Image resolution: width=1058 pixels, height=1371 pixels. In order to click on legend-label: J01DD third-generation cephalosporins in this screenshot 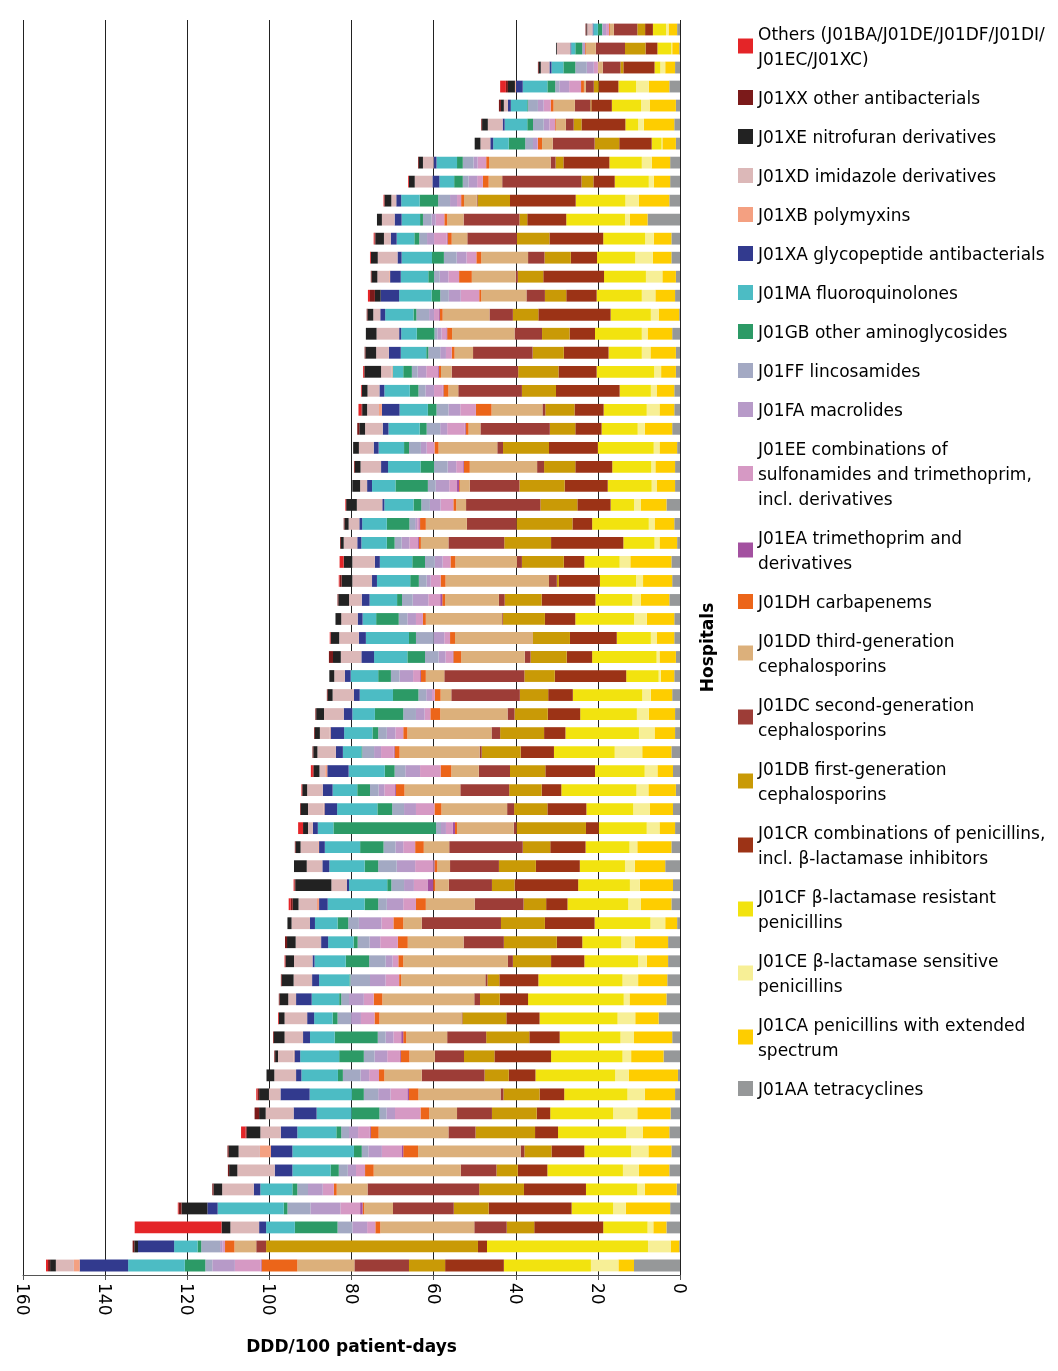, I will do `click(858, 653)`.